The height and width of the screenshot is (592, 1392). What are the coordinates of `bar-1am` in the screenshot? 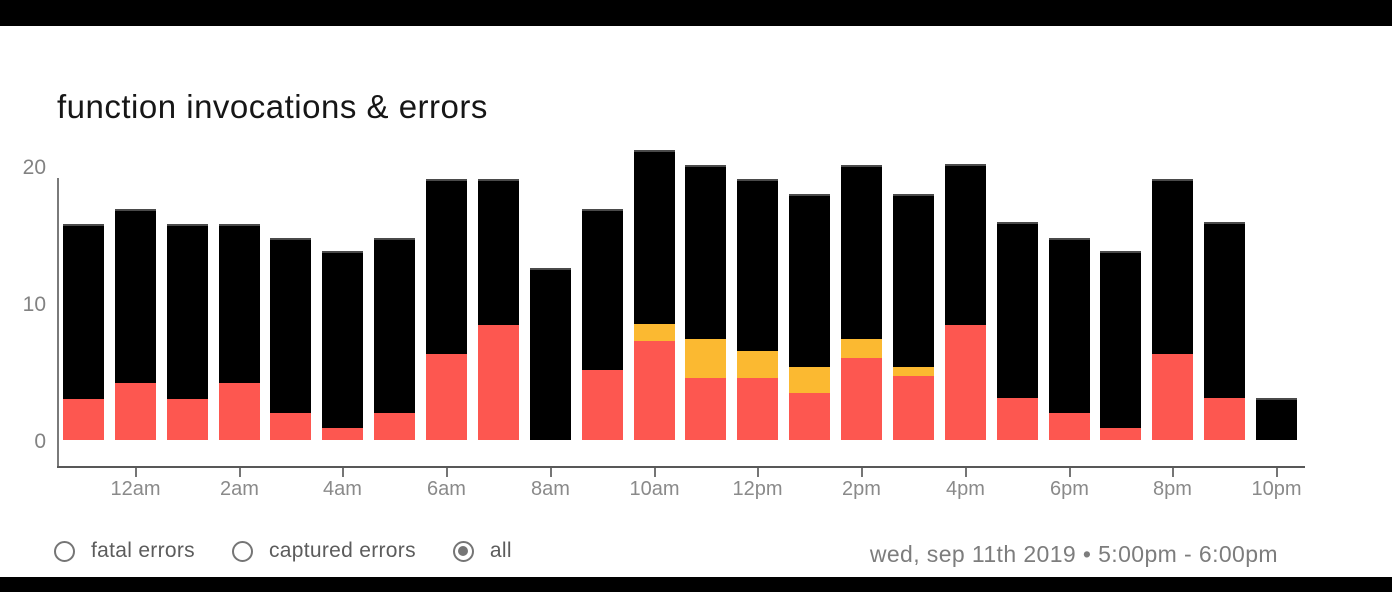 It's located at (187, 331).